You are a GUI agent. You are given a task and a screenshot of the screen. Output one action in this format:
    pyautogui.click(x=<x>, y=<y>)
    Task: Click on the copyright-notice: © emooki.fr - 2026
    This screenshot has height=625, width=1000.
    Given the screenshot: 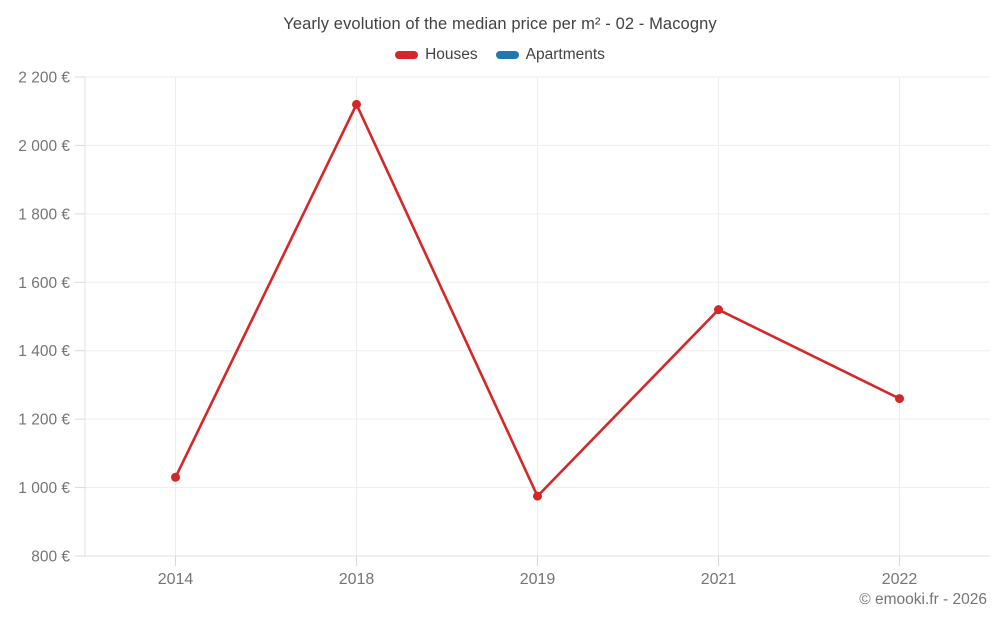 What is the action you would take?
    pyautogui.click(x=923, y=599)
    